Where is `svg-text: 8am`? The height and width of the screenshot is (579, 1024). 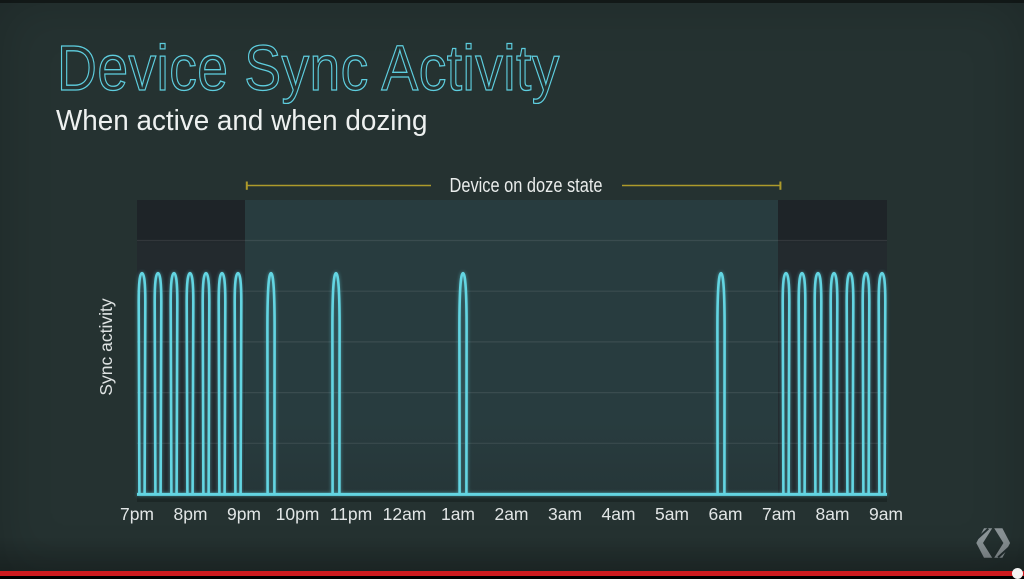 svg-text: 8am is located at coordinates (832, 514).